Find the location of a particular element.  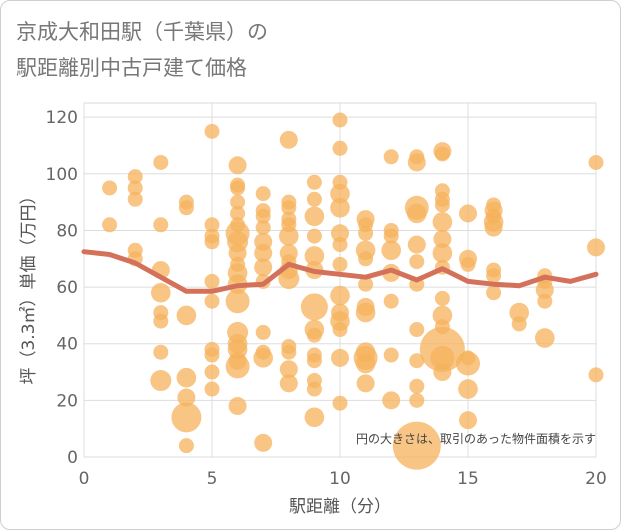

x-tick-label: 15 is located at coordinates (468, 479).